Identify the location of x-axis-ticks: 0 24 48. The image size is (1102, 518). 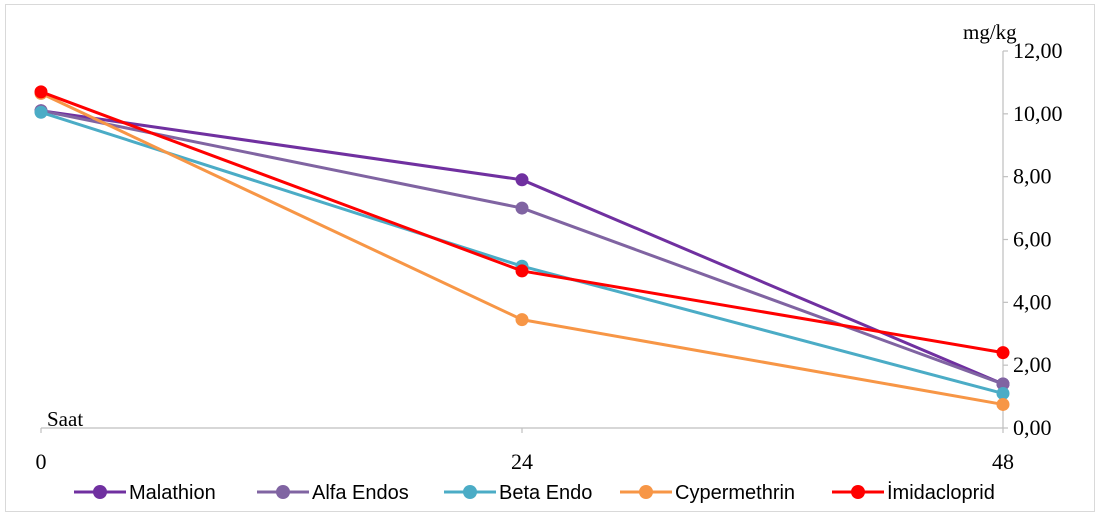
(525, 451).